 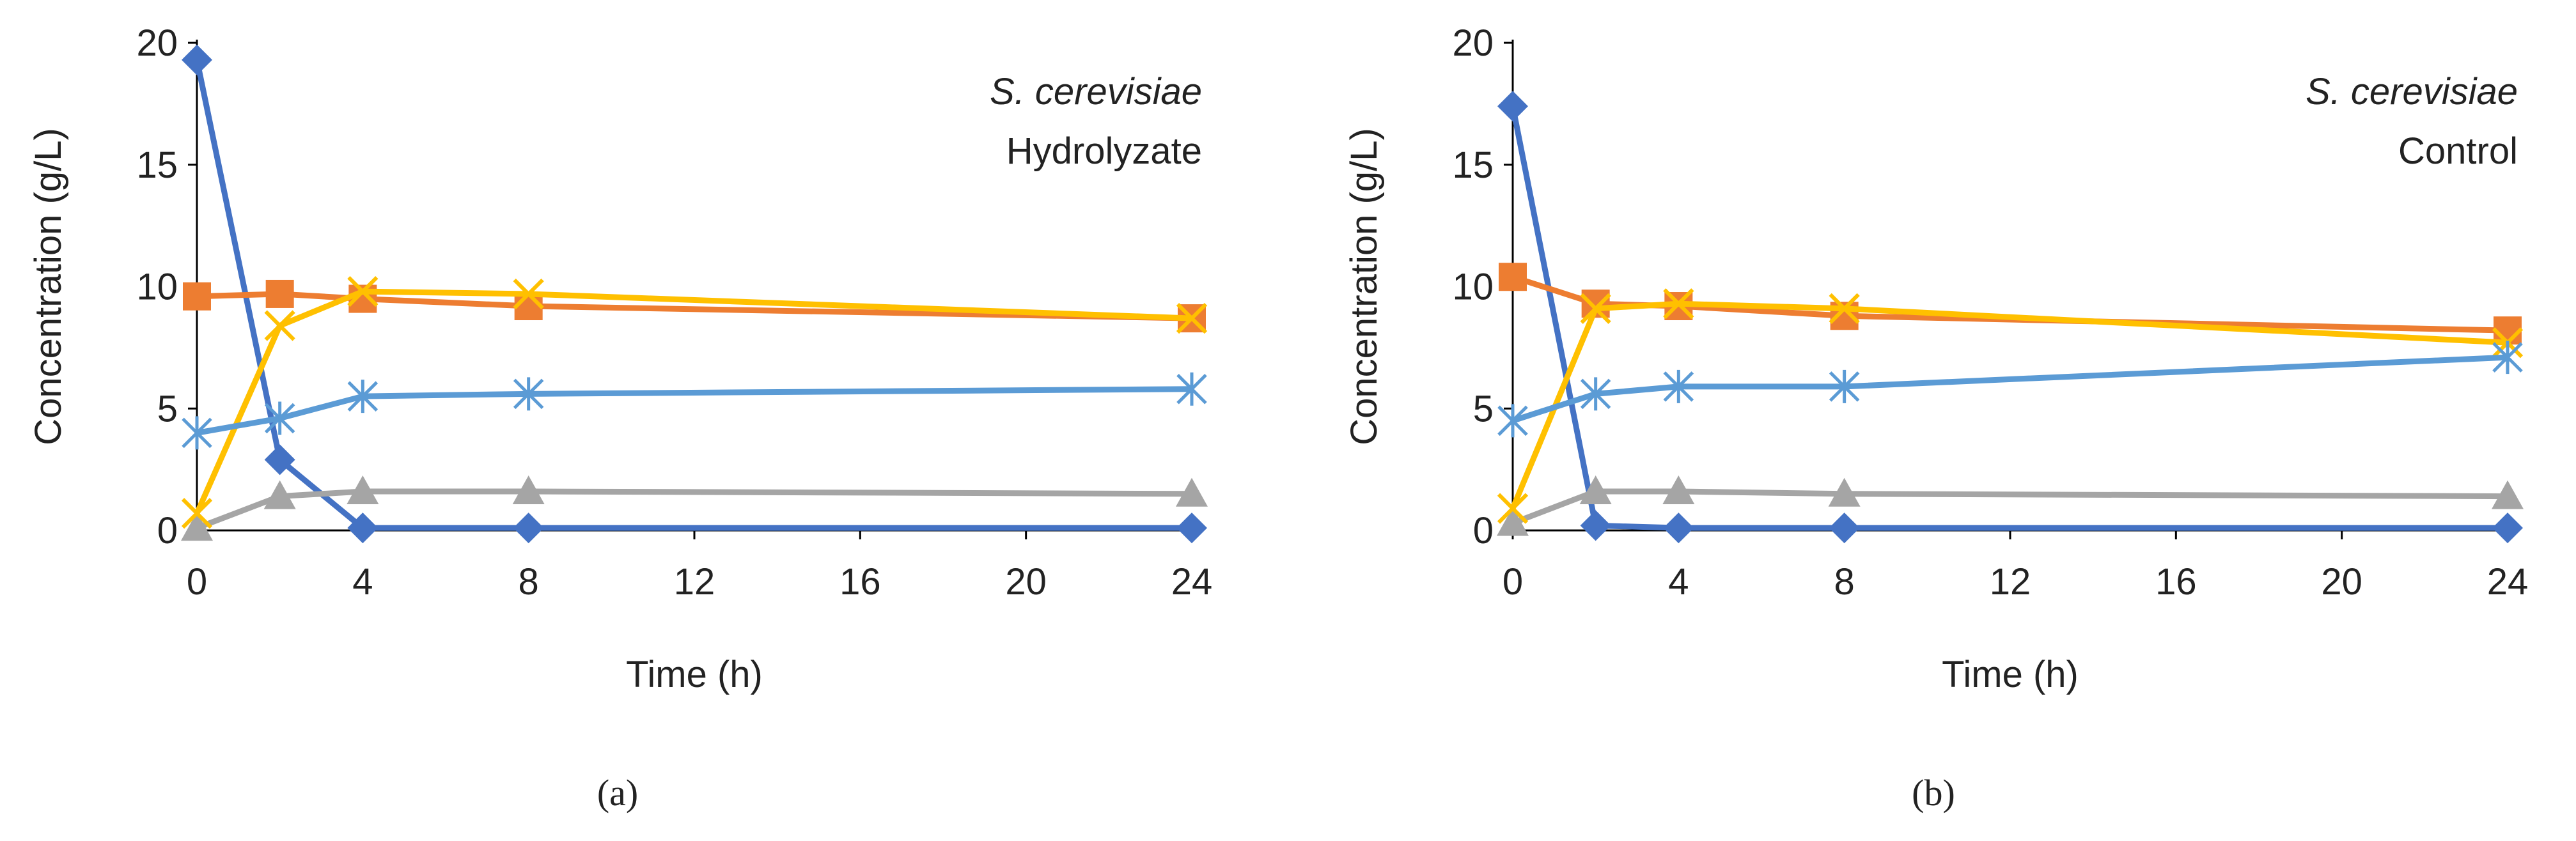 I want to click on panel-label: (b), so click(x=1933, y=793).